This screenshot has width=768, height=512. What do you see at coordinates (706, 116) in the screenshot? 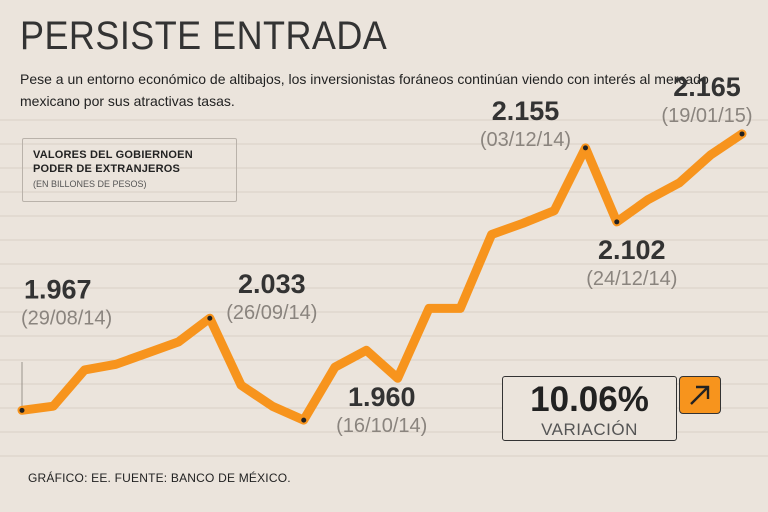
I see `date-label: (19/01/15)` at bounding box center [706, 116].